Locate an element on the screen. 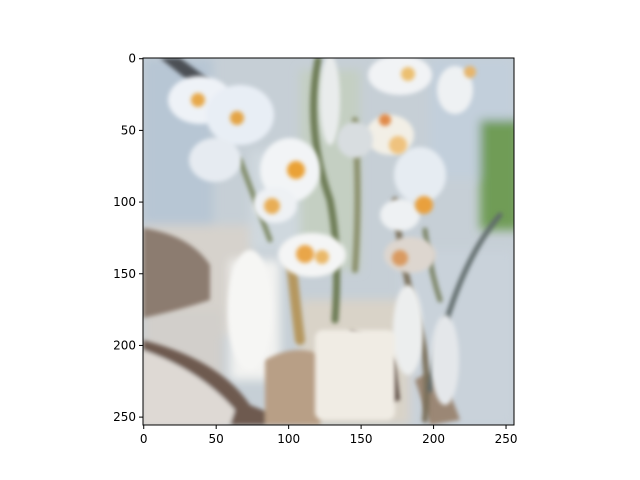 The image size is (640, 480). x-tick-label: 150 is located at coordinates (361, 439).